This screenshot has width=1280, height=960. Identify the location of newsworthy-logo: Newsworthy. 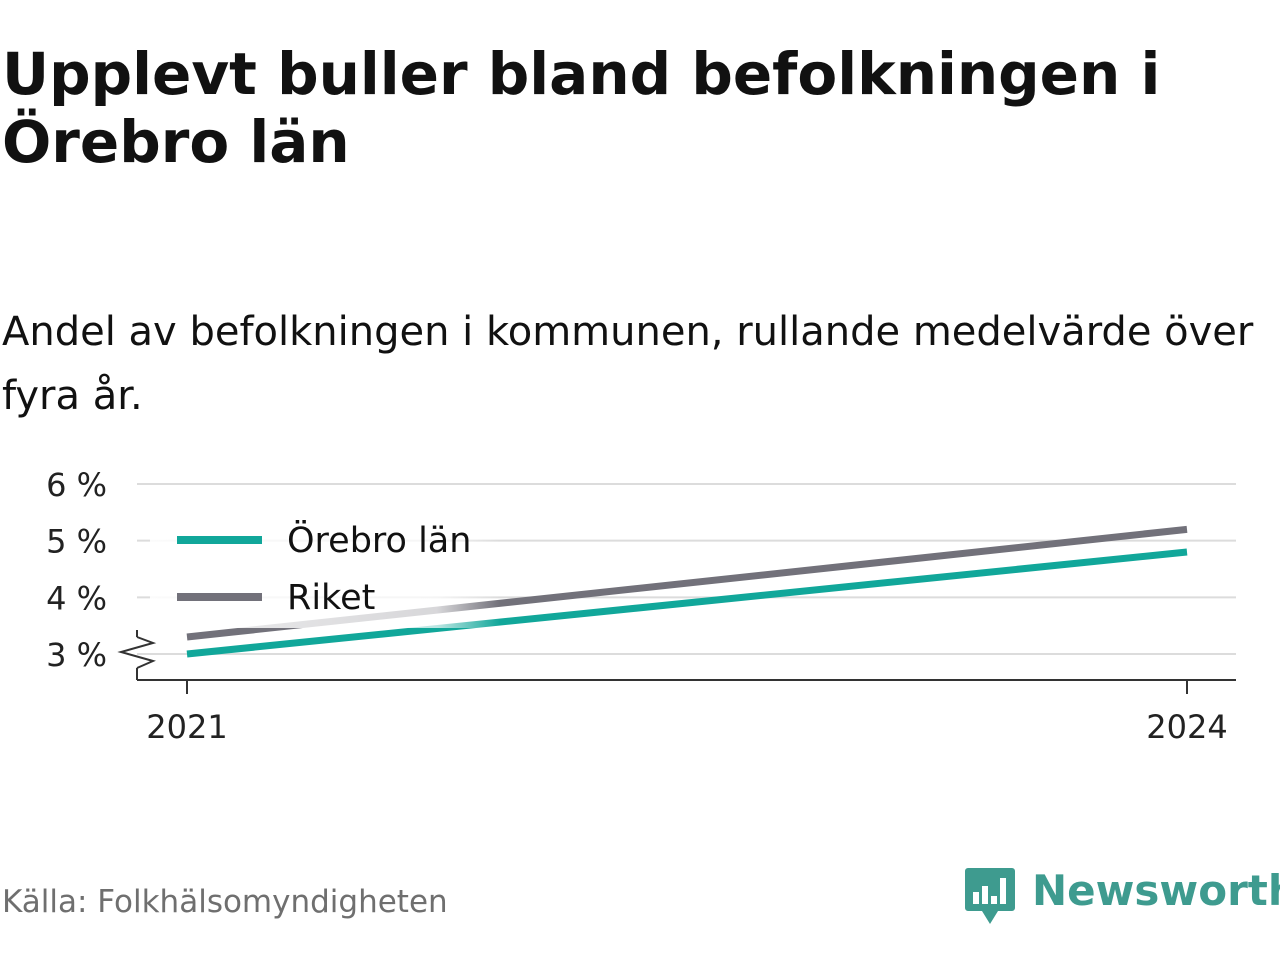
(1122, 896).